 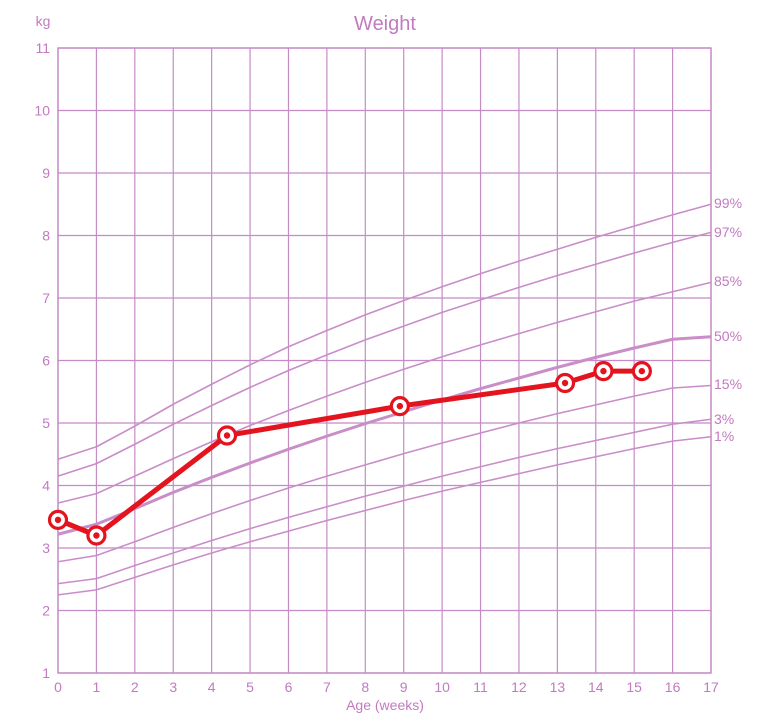 What do you see at coordinates (46, 236) in the screenshot?
I see `y-tick-label: 8` at bounding box center [46, 236].